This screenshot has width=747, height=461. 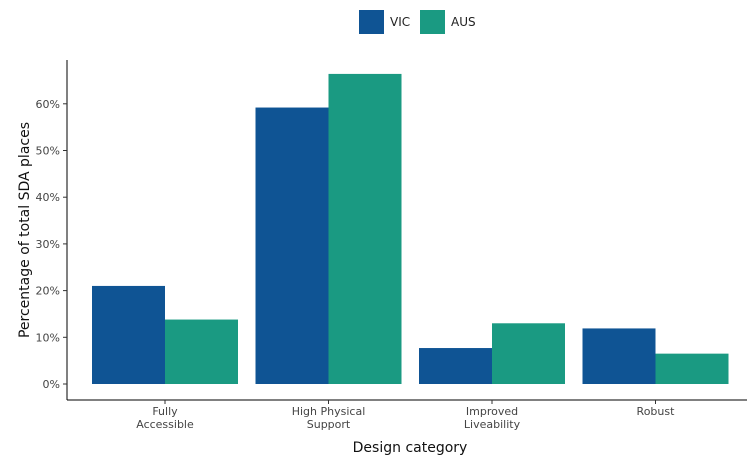 What do you see at coordinates (371, 22) in the screenshot?
I see `legend-swatch-vic` at bounding box center [371, 22].